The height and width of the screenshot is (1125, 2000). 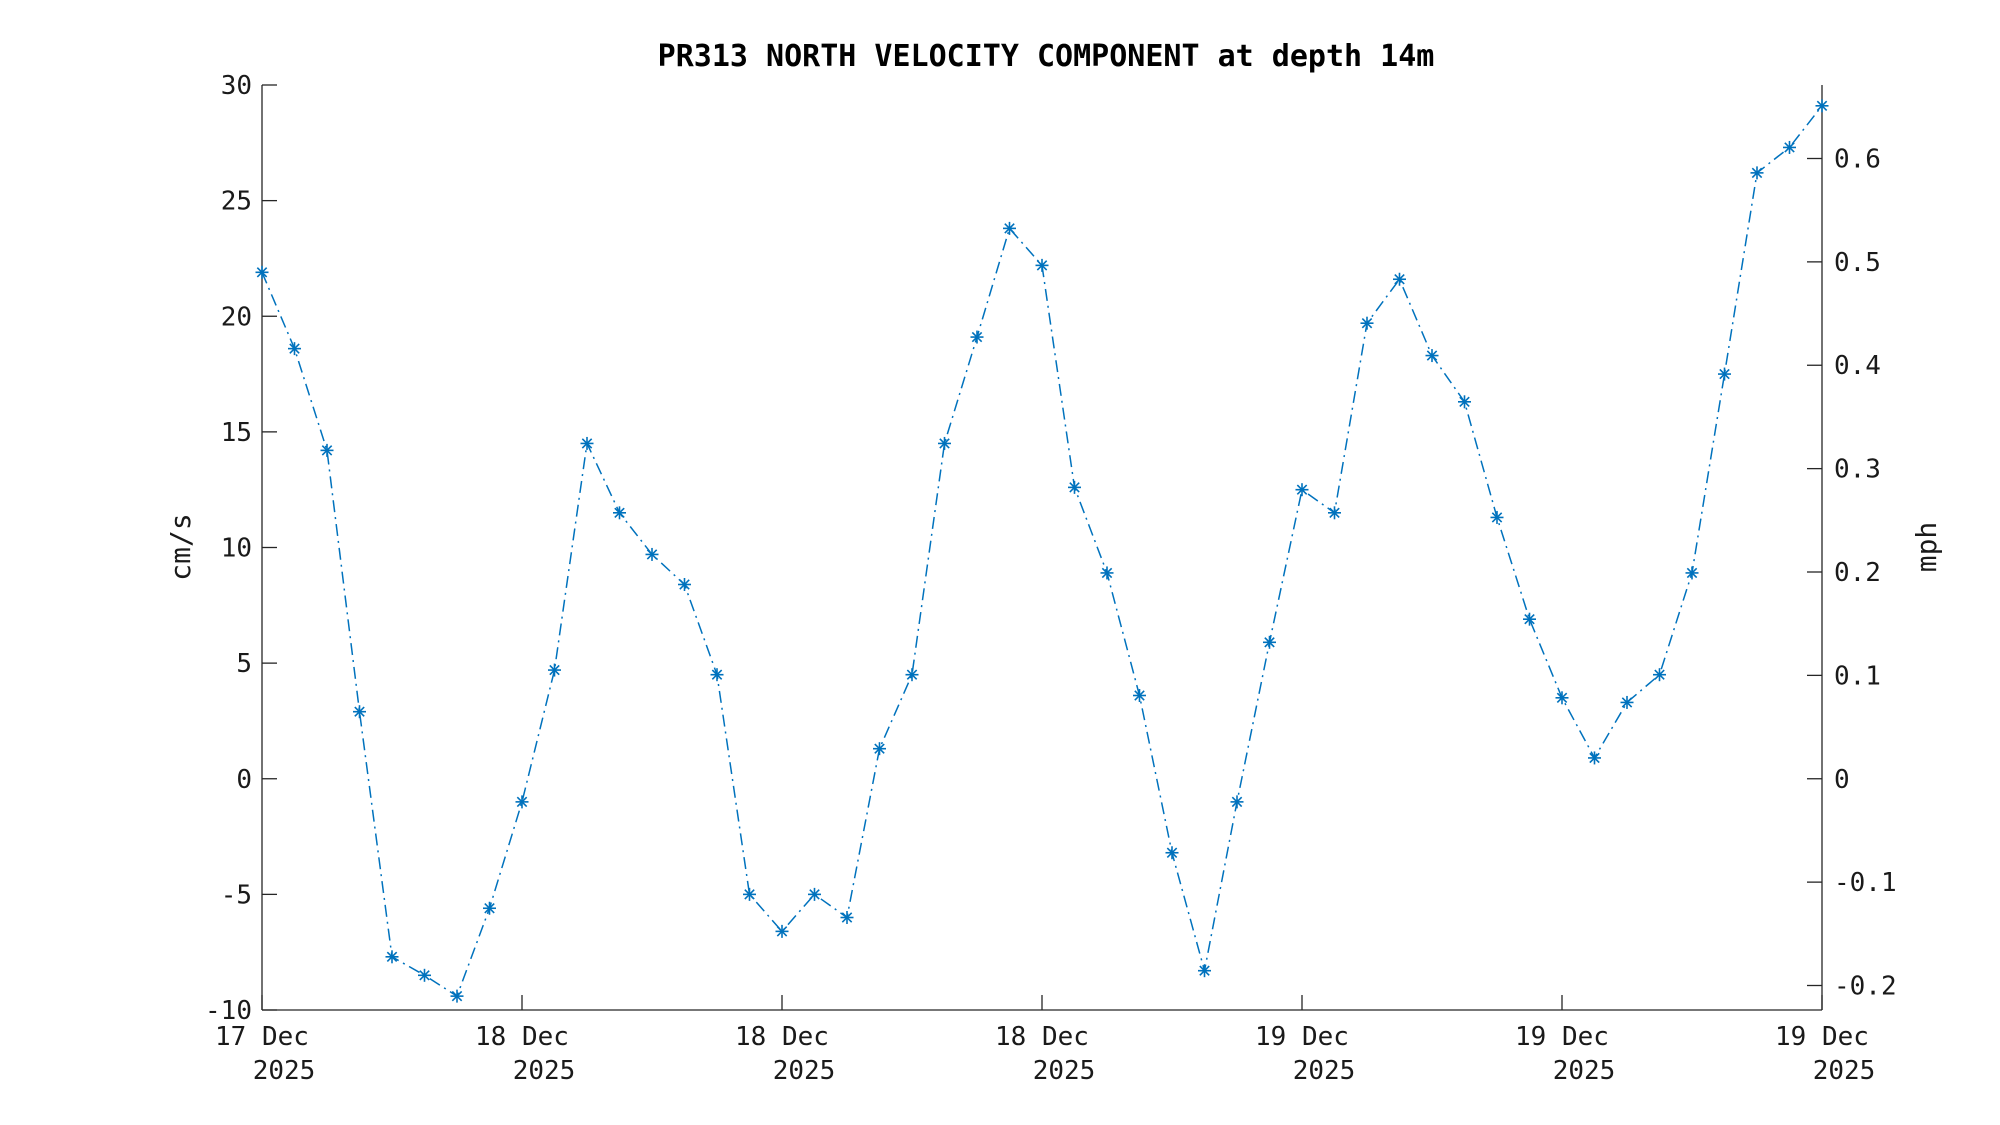 I want to click on y2-tick-label: 0.1, so click(x=1857, y=676).